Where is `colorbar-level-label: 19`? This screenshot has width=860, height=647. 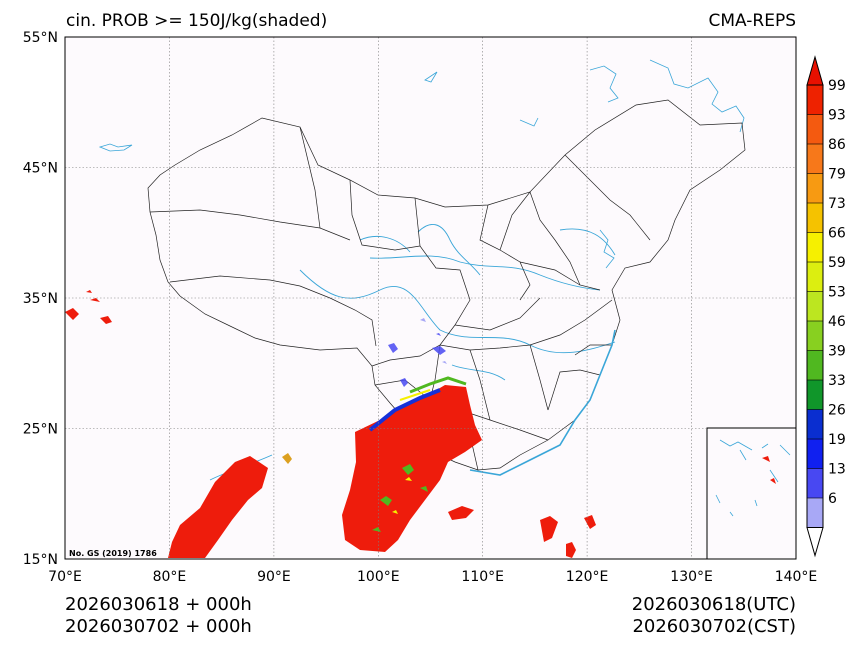
colorbar-level-label: 19 is located at coordinates (837, 440).